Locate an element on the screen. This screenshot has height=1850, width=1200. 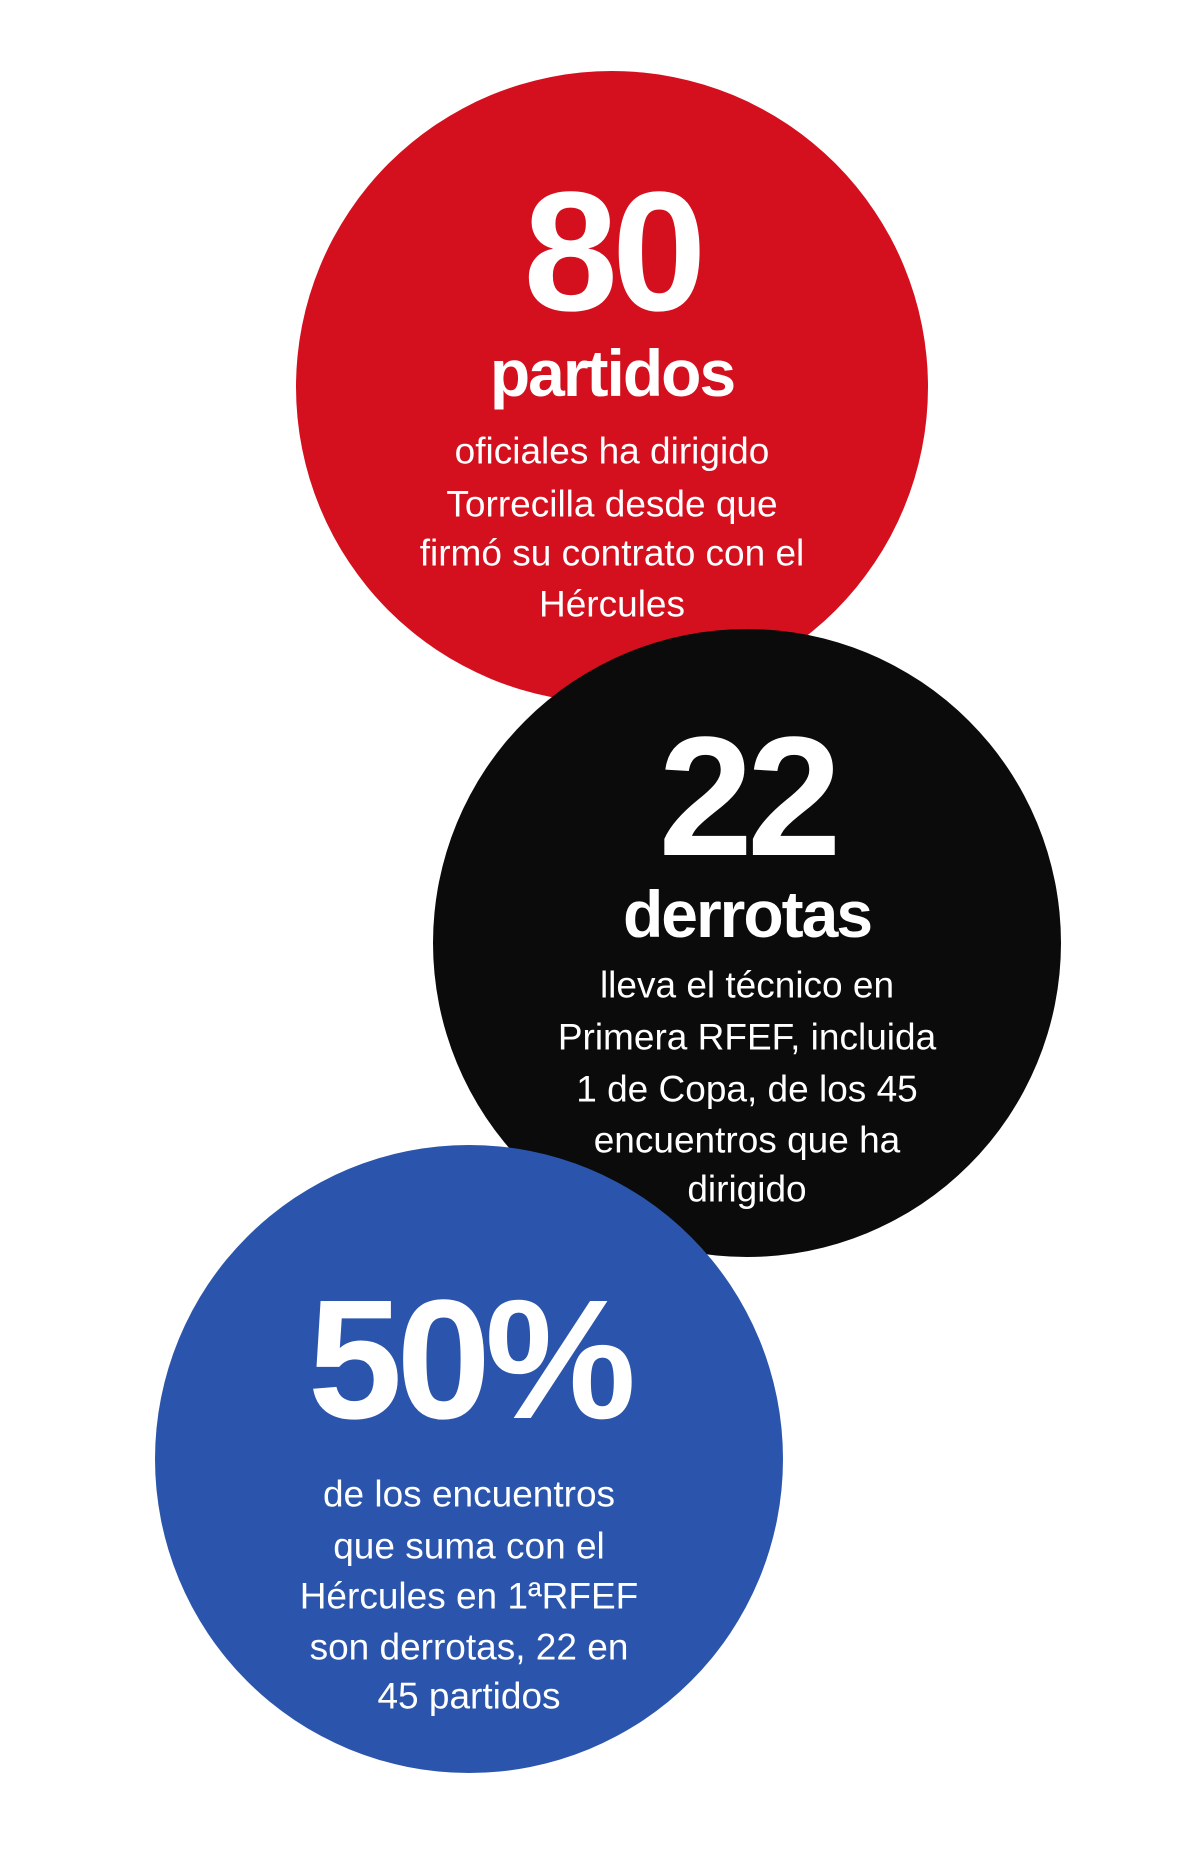
matches-desc-line: Hércules is located at coordinates (612, 604).